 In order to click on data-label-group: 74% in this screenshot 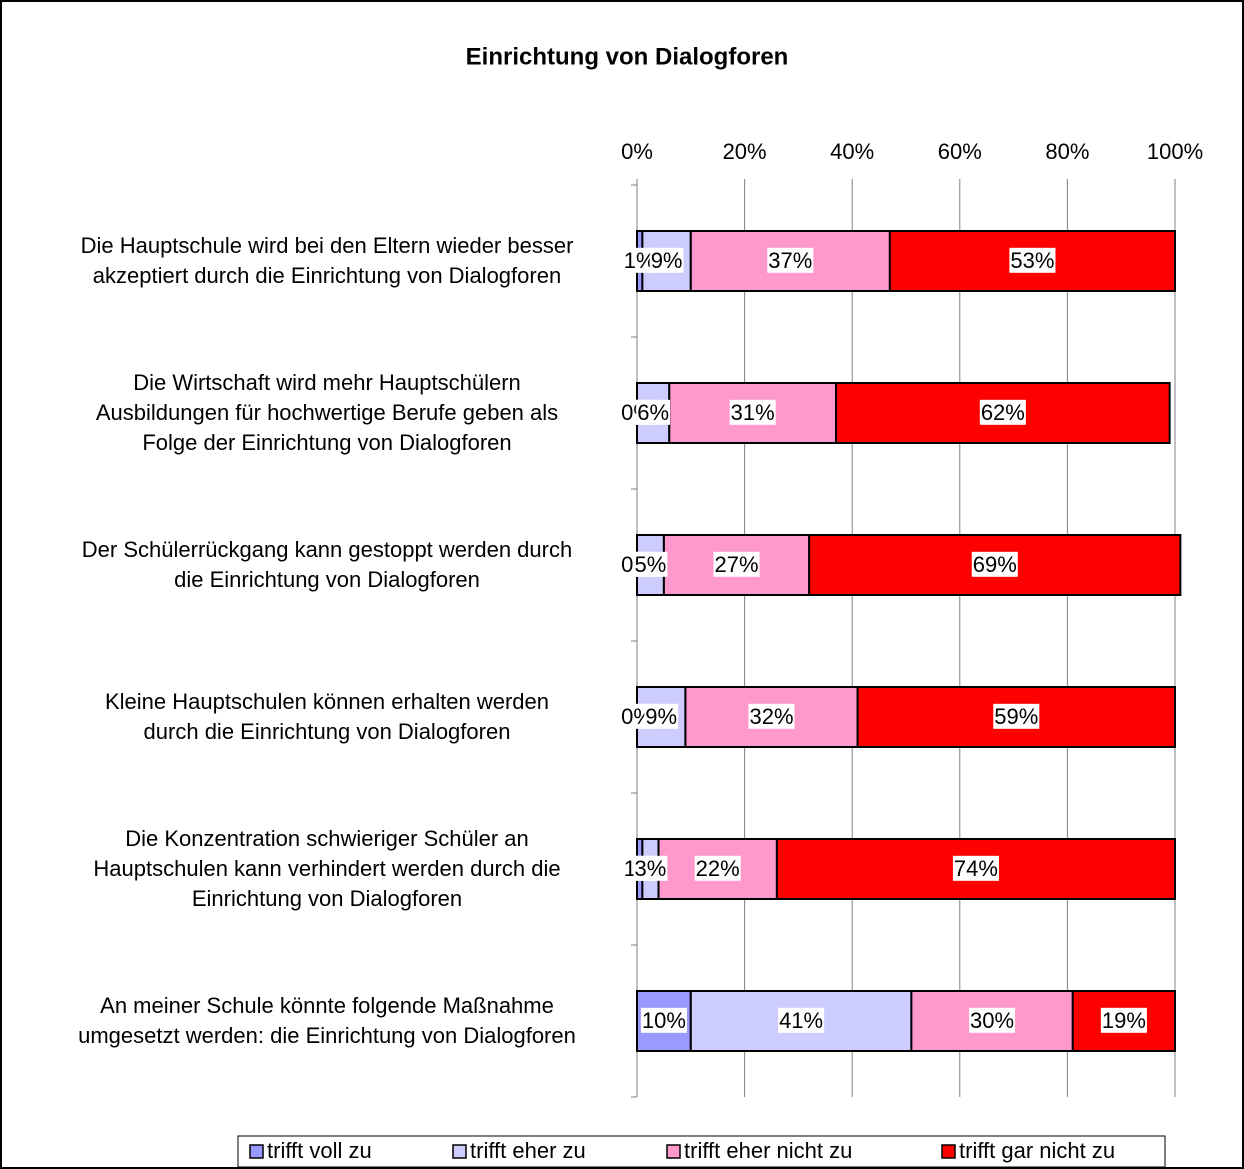, I will do `click(975, 868)`.